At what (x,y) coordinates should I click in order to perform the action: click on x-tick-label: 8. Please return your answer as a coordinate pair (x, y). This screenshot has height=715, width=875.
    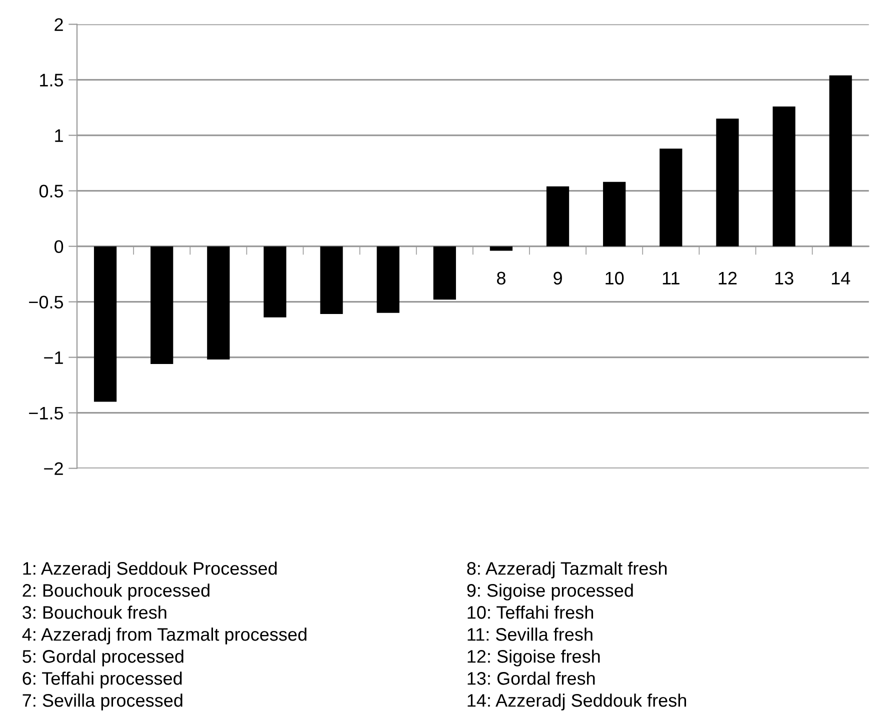
    Looking at the image, I should click on (501, 278).